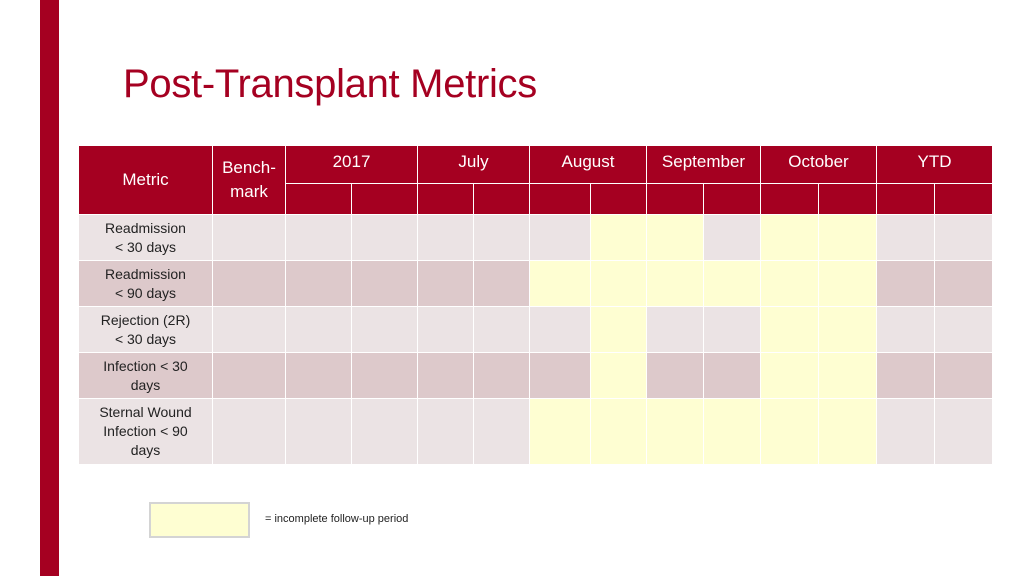  I want to click on page-title: Post-Transplant Metrics, so click(330, 84).